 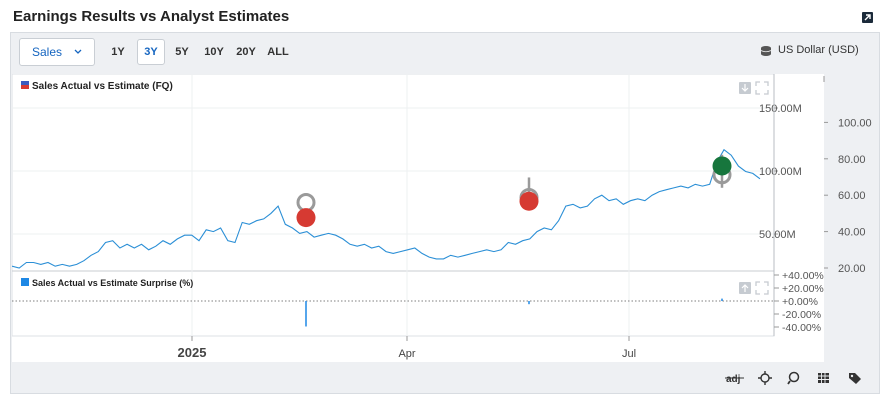 What do you see at coordinates (803, 276) in the screenshot?
I see `surprise-axis-tick-label: +40.00%` at bounding box center [803, 276].